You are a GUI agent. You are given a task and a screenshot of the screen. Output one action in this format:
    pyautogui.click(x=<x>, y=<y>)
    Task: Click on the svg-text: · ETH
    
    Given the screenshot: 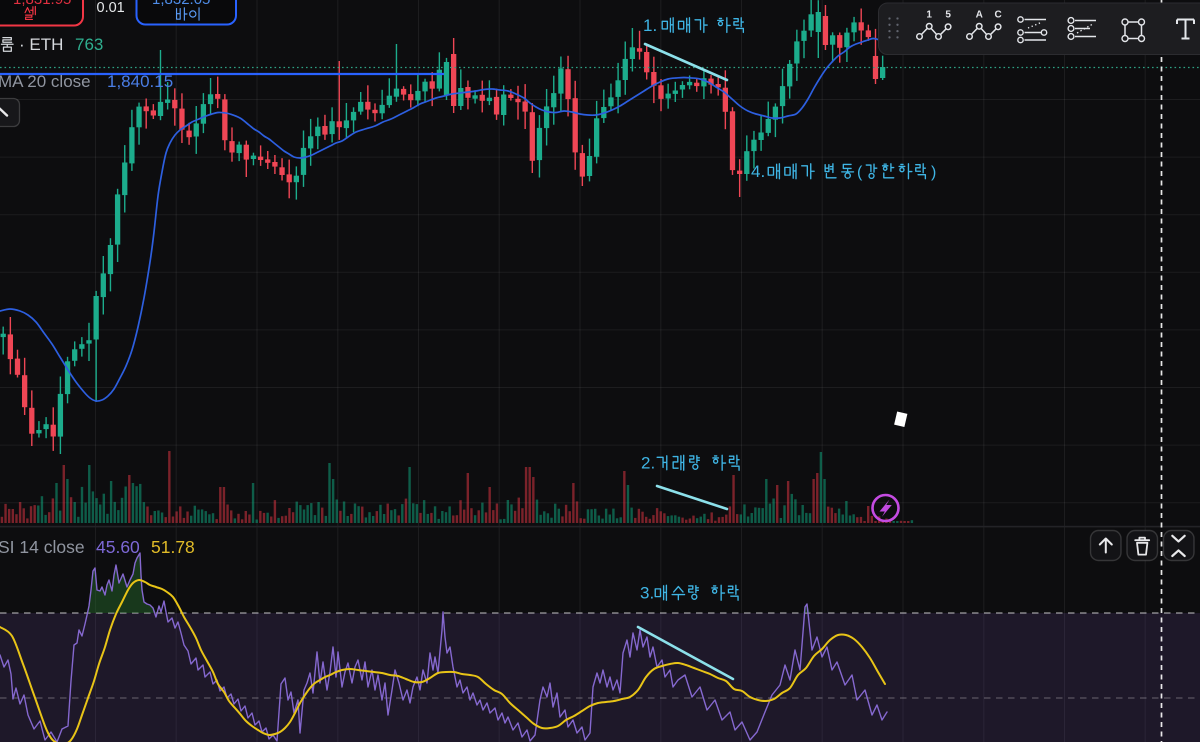 What is the action you would take?
    pyautogui.click(x=41, y=44)
    